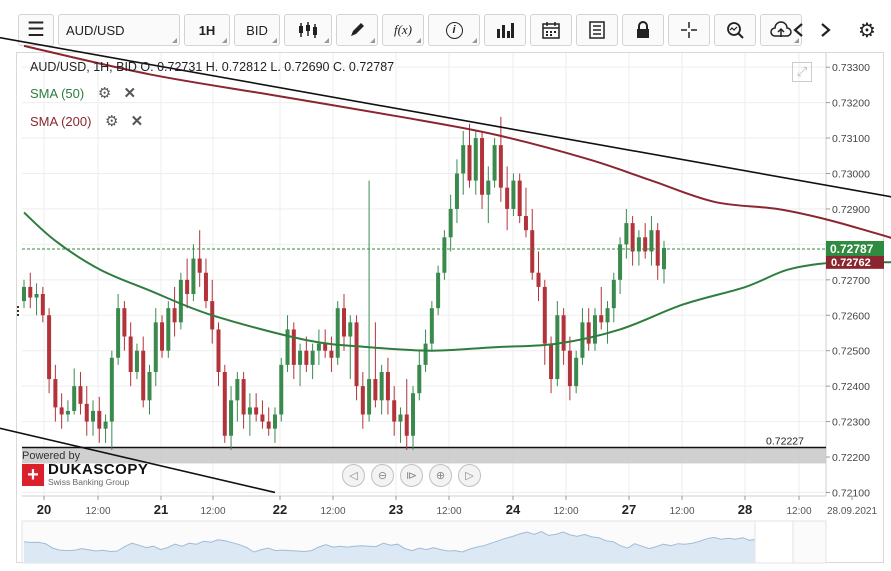 The image size is (891, 571). Describe the element at coordinates (104, 93) in the screenshot. I see `sma50-settings-gear-icon: ⚙` at that location.